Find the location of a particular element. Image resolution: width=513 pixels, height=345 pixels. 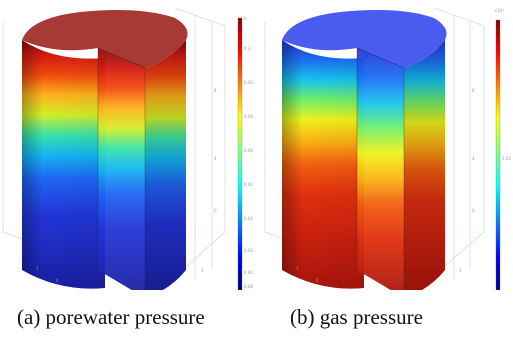

colorbar-tick: 0.06 is located at coordinates (248, 150).